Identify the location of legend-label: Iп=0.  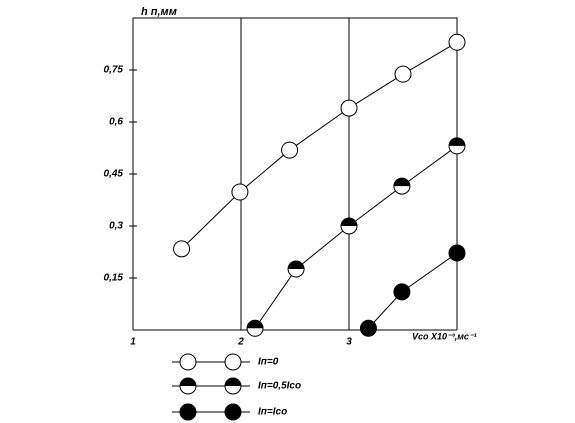
(268, 362).